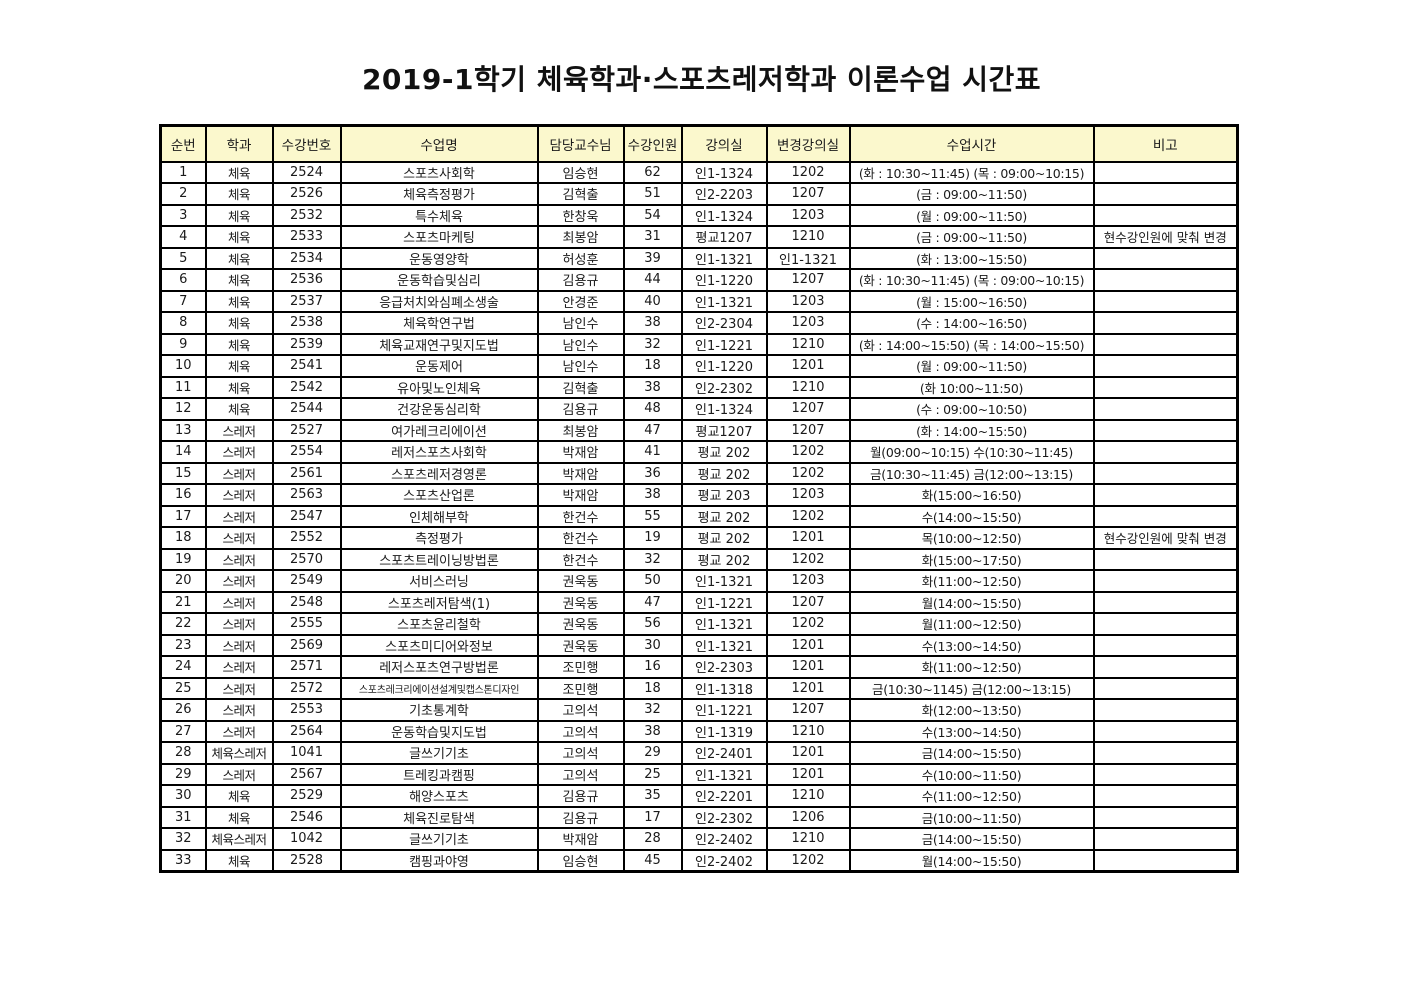 The width and height of the screenshot is (1403, 992). I want to click on cell-course-number: 2542, so click(306, 387).